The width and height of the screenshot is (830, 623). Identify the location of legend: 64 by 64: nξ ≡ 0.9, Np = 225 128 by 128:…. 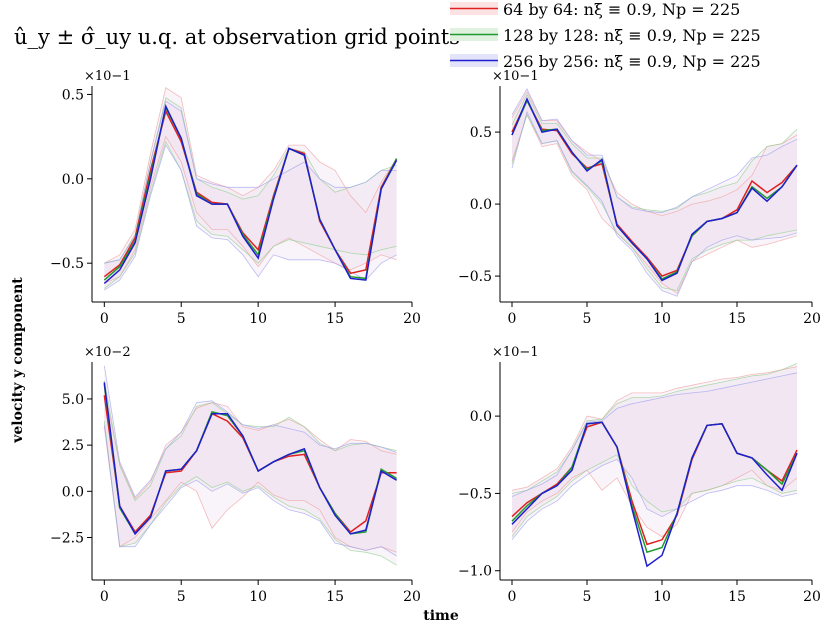
(605, 35).